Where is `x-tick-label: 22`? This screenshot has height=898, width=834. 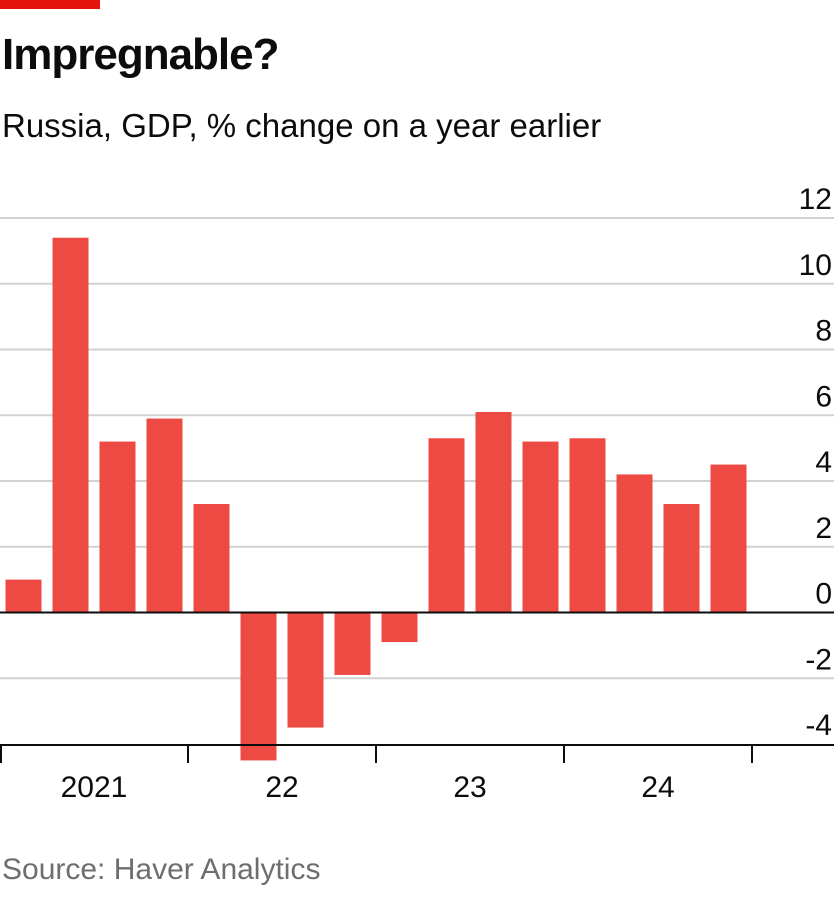
x-tick-label: 22 is located at coordinates (281, 787).